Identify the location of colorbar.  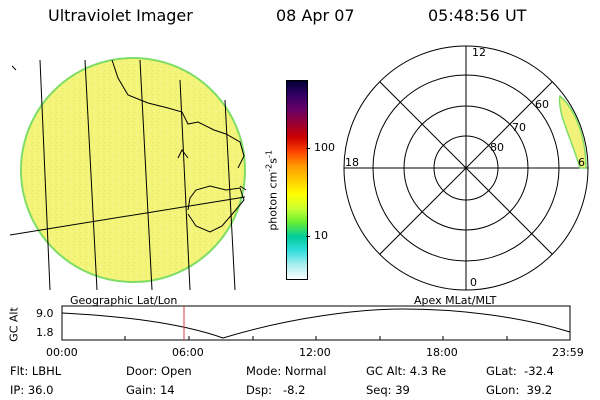
(297, 180).